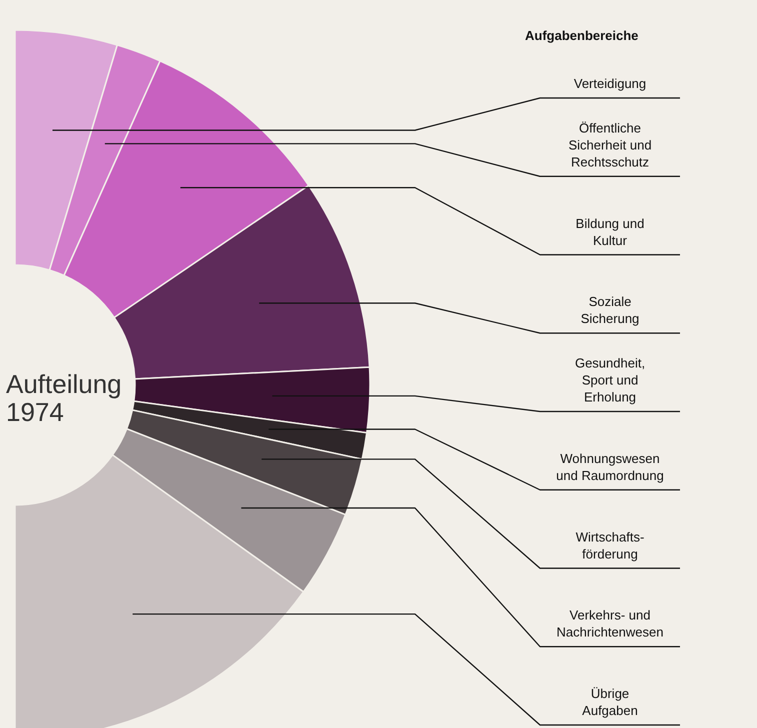  Describe the element at coordinates (581, 35) in the screenshot. I see `legend-title: Aufgabenbereiche` at that location.